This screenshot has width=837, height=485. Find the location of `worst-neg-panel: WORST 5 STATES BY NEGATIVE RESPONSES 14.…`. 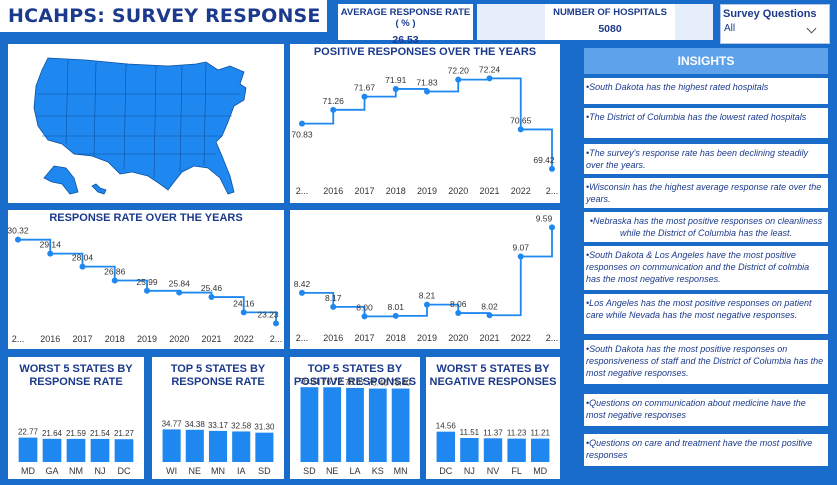

worst-neg-panel: WORST 5 STATES BY NEGATIVE RESPONSES 14.… is located at coordinates (493, 418).